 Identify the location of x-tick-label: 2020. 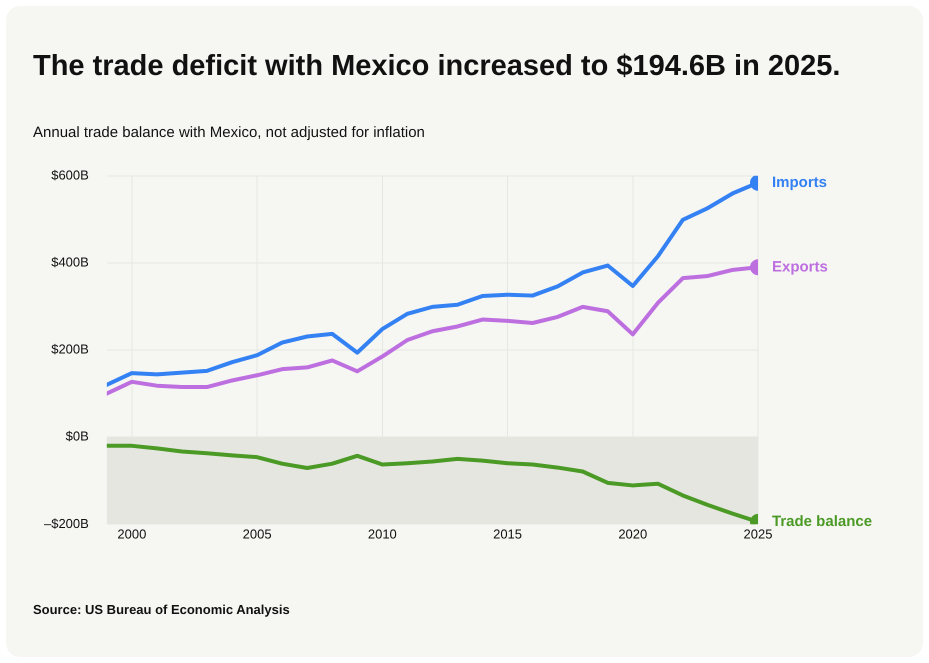
(633, 534).